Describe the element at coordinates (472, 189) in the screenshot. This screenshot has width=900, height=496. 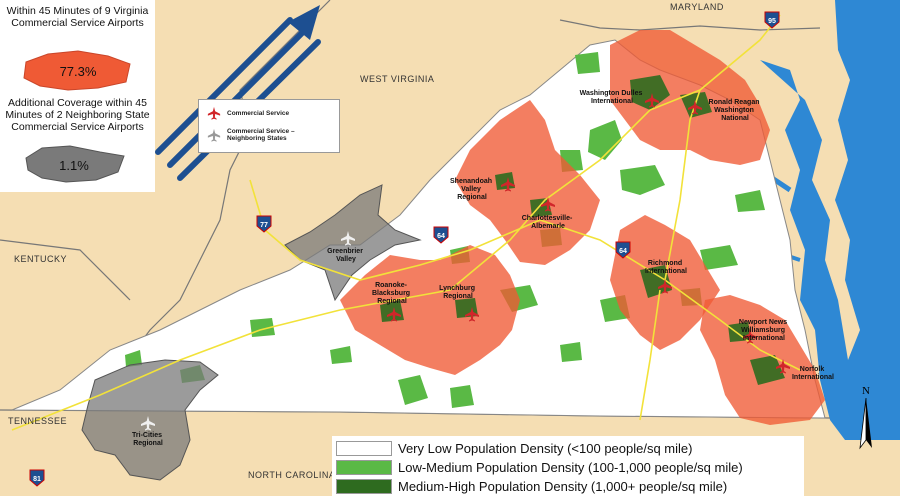
I see `label-shenandoah: Shenandoah Valley Regional` at that location.